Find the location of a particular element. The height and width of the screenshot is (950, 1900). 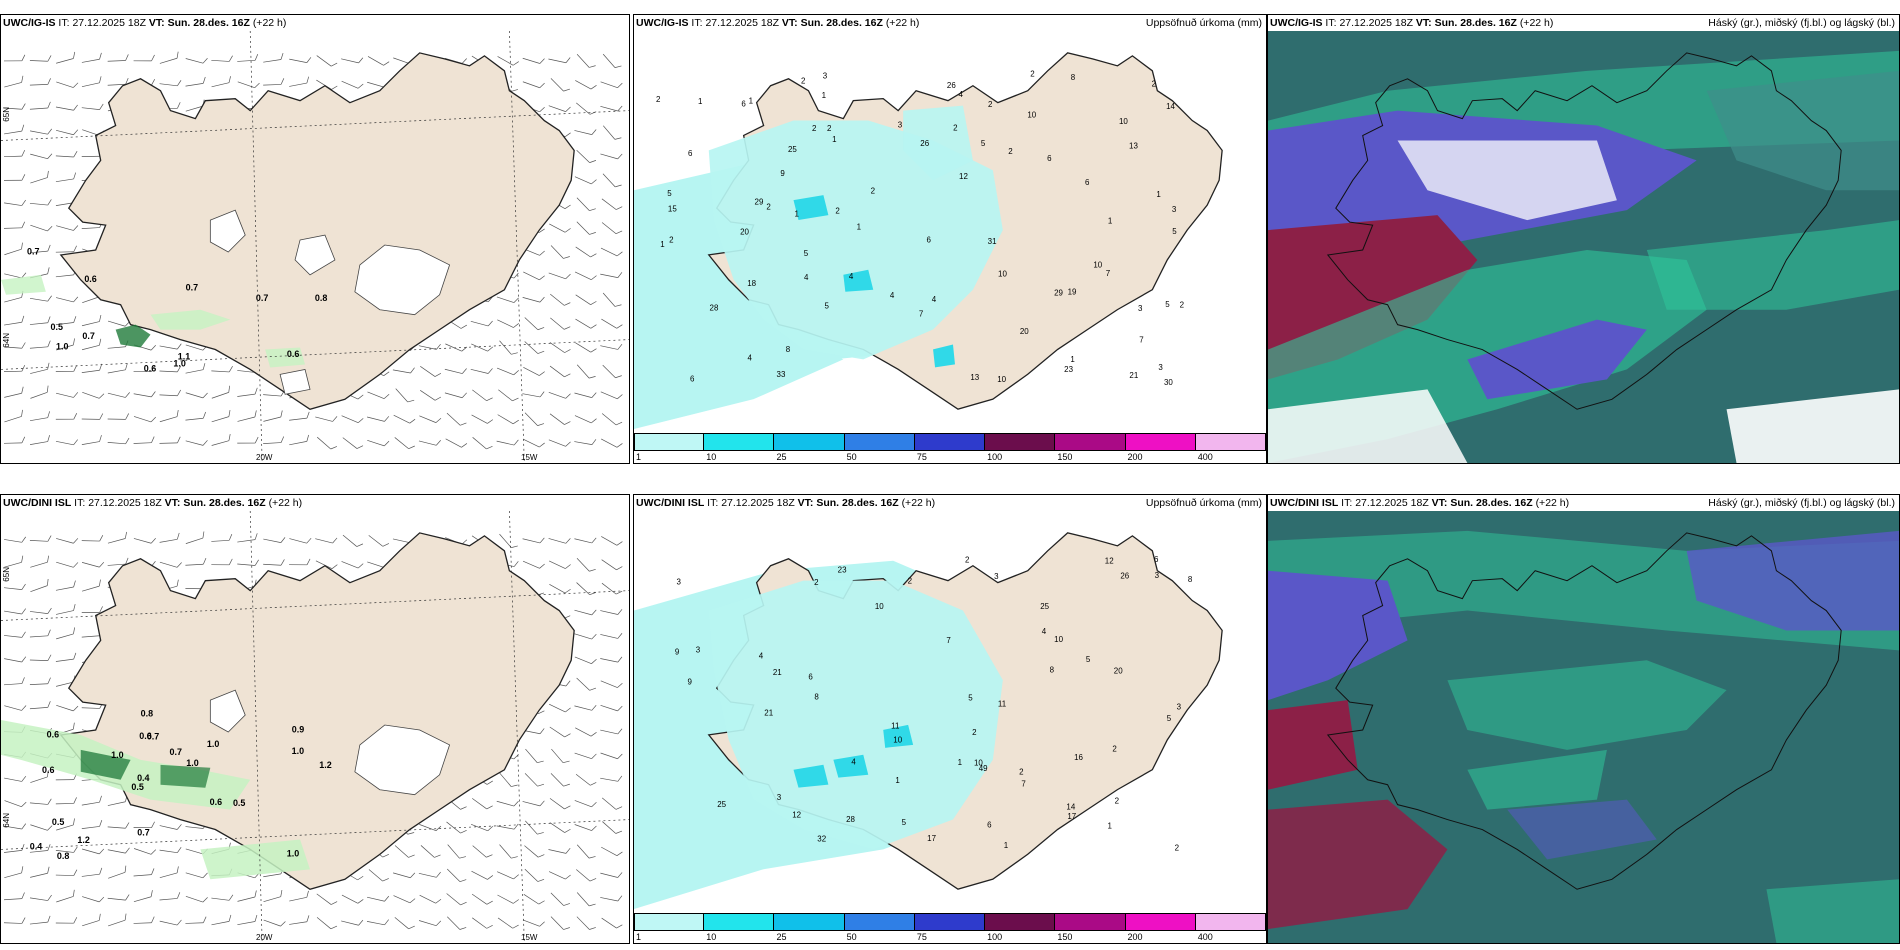

colorbar-label: 75 is located at coordinates (921, 457).